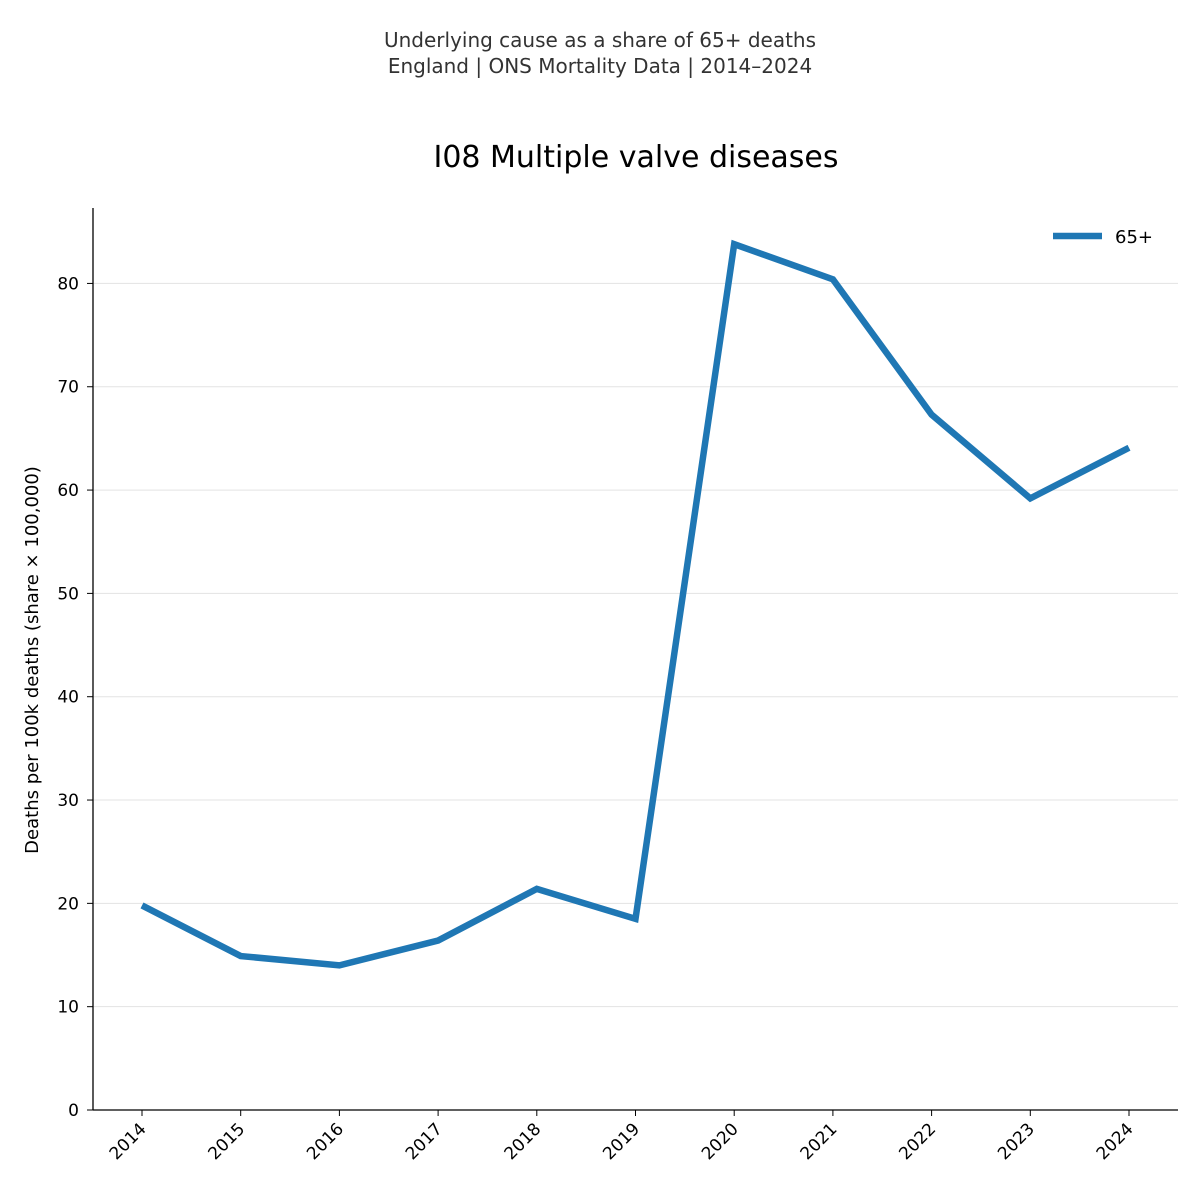  I want to click on x-tick-label: 2017, so click(424, 1141).